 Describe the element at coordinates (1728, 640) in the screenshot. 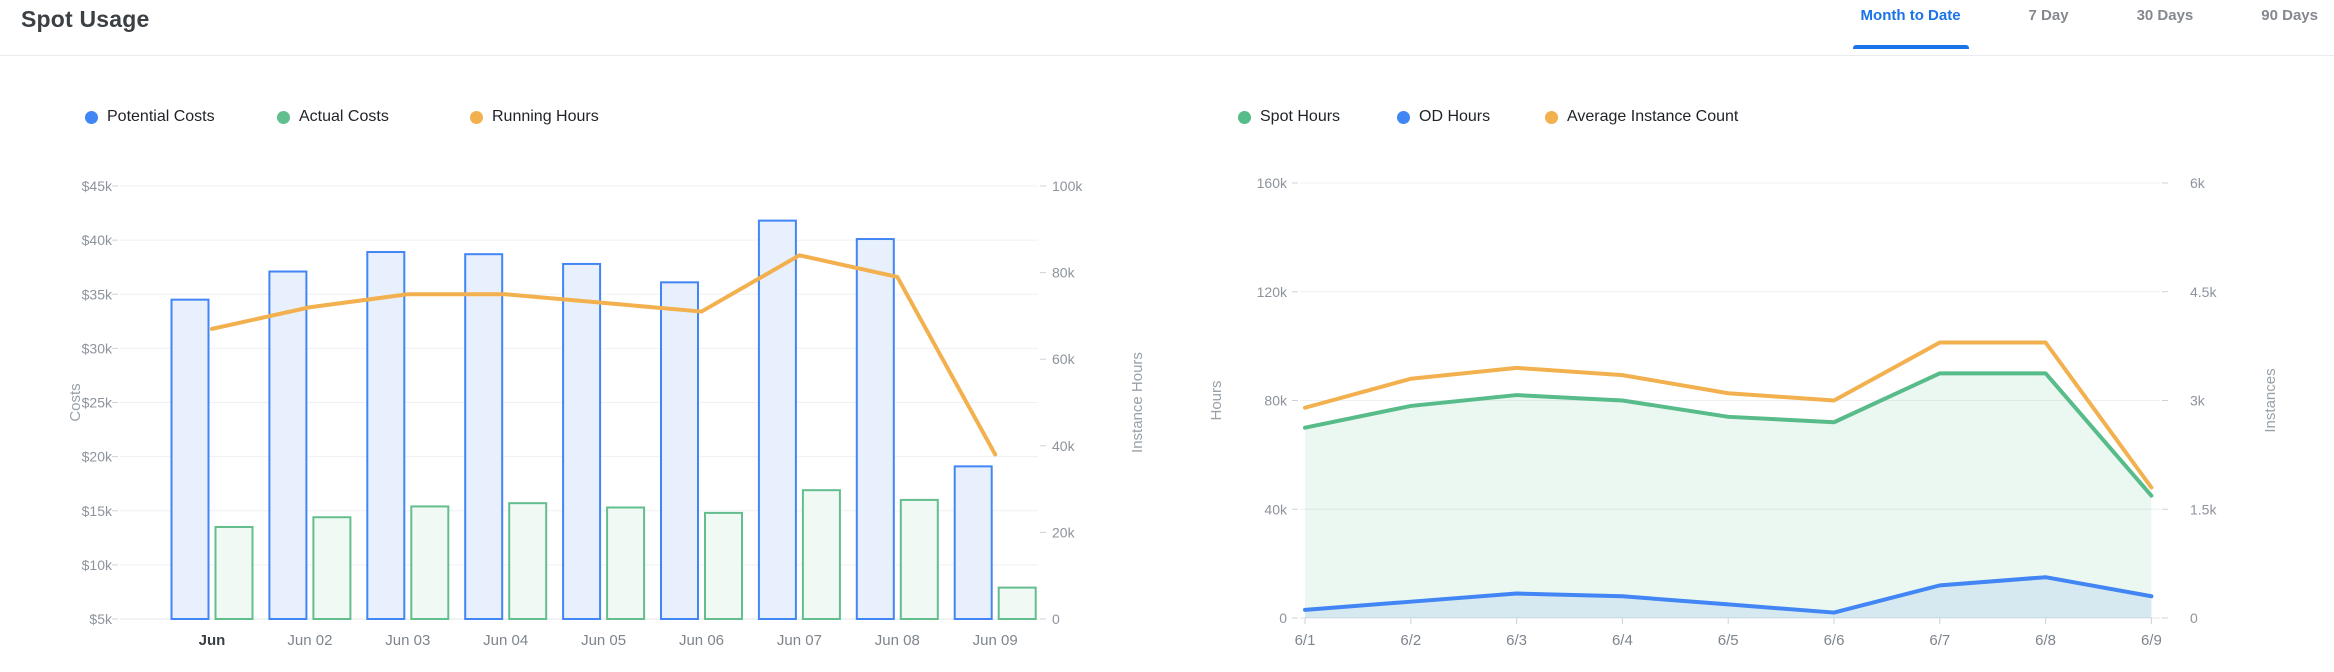

I see `x-axis-label: 6/5` at that location.